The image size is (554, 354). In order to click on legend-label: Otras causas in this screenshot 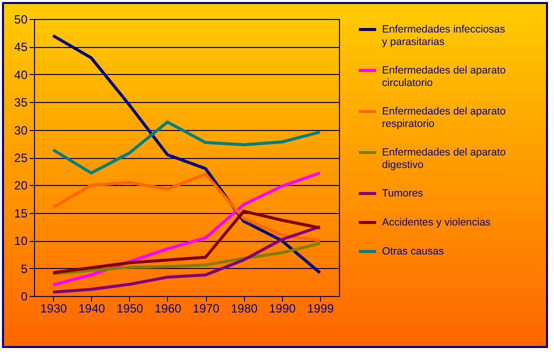, I will do `click(413, 252)`.